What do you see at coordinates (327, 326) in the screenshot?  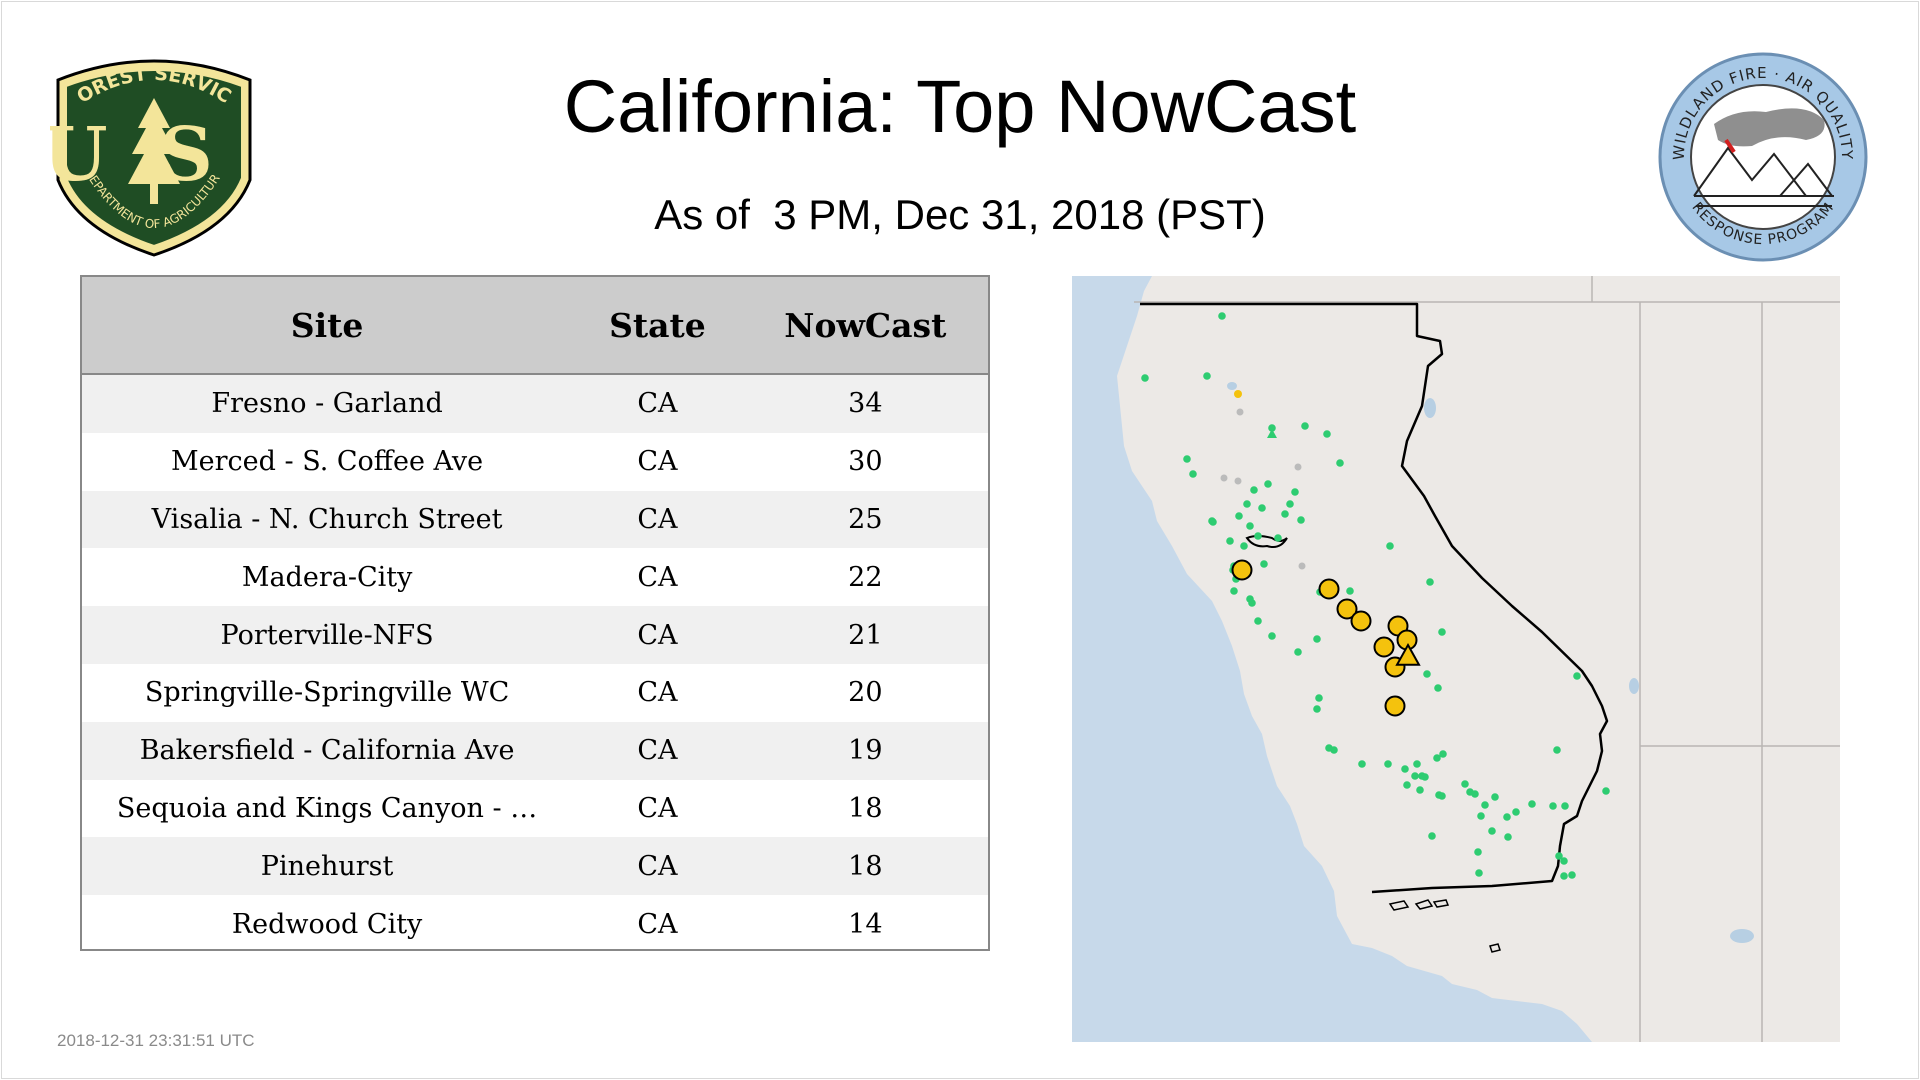 I see `column-header-site: Site` at bounding box center [327, 326].